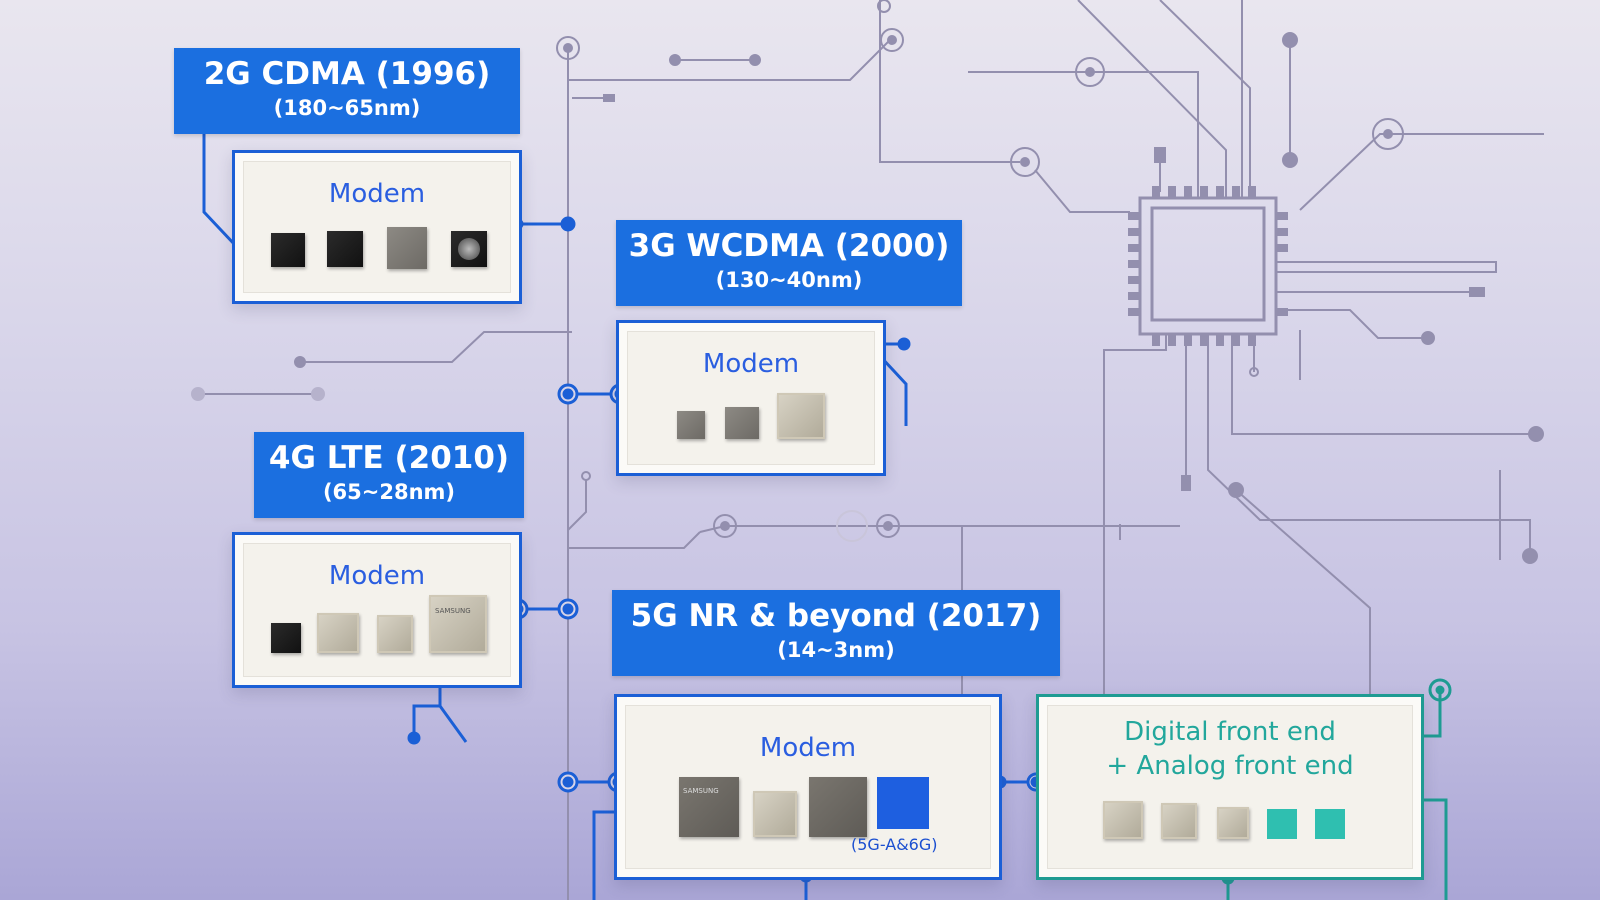 The image size is (1600, 900). I want to click on gen-5g-title: 5G NR & beyond (2017), so click(836, 616).